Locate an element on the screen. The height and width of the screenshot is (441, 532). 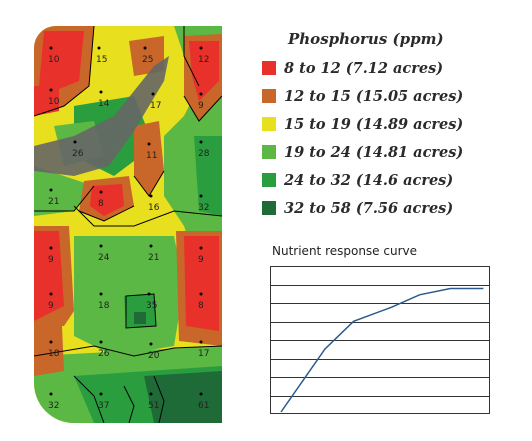
legend-label: 19 to 24 (14.81 acres) is located at coordinates (374, 152).